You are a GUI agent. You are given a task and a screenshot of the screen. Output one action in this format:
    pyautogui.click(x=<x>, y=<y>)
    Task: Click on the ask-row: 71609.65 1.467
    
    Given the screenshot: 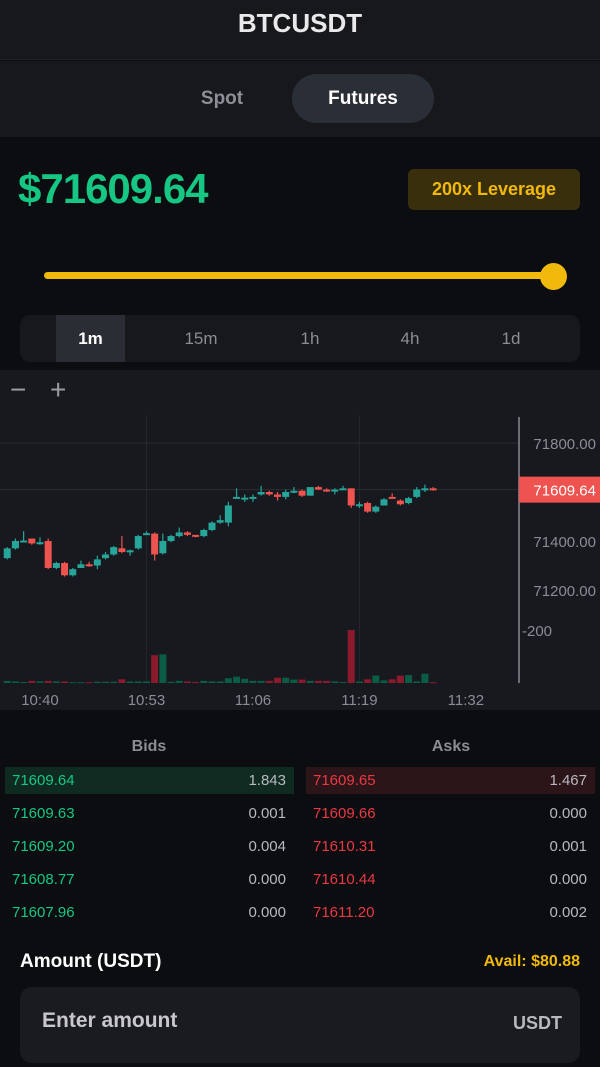 What is the action you would take?
    pyautogui.click(x=450, y=780)
    